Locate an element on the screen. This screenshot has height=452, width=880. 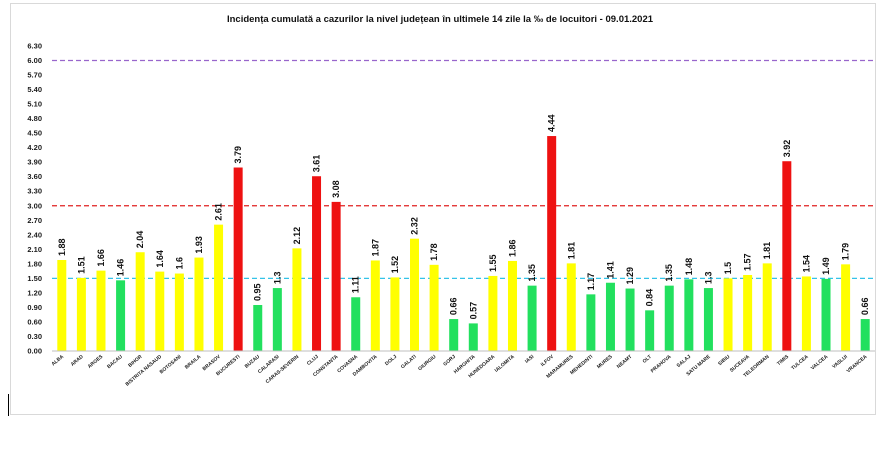
category-label: OLT is located at coordinates (647, 359).